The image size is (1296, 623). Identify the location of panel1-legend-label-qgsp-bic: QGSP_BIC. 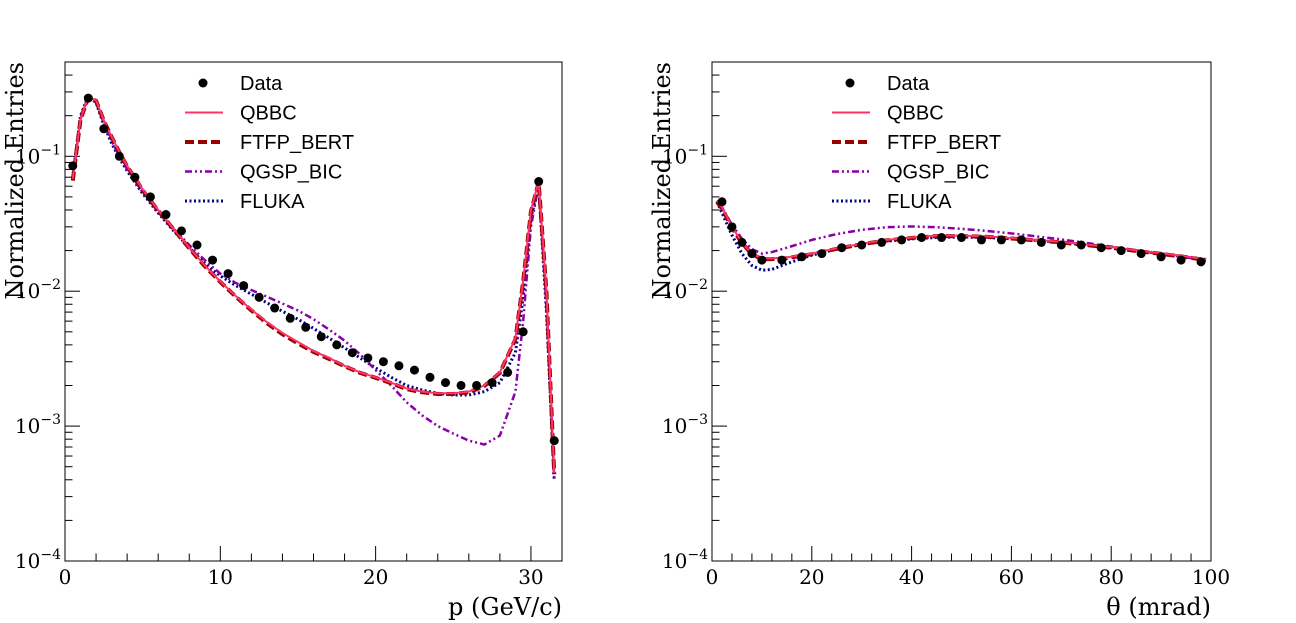
(291, 173).